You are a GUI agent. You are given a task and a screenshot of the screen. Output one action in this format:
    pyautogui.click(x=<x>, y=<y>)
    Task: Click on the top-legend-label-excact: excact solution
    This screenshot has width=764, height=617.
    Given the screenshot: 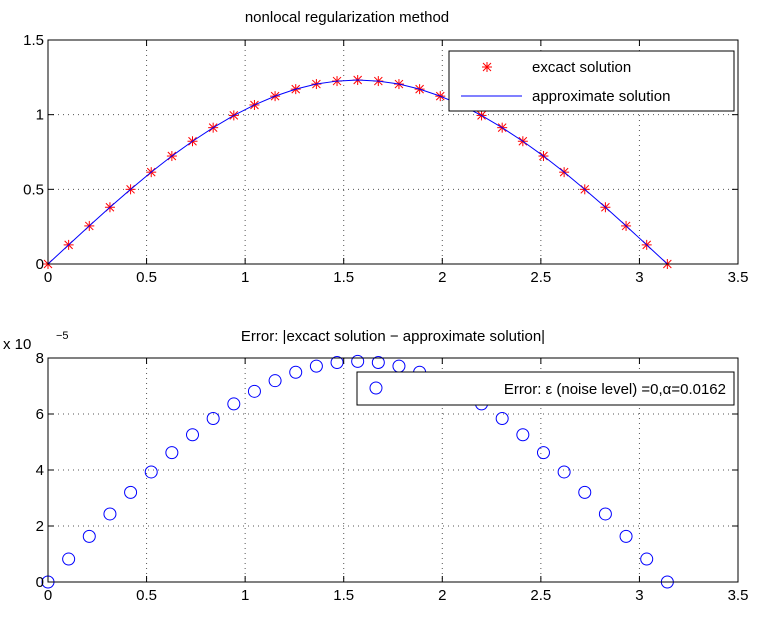 What is the action you would take?
    pyautogui.click(x=581, y=67)
    